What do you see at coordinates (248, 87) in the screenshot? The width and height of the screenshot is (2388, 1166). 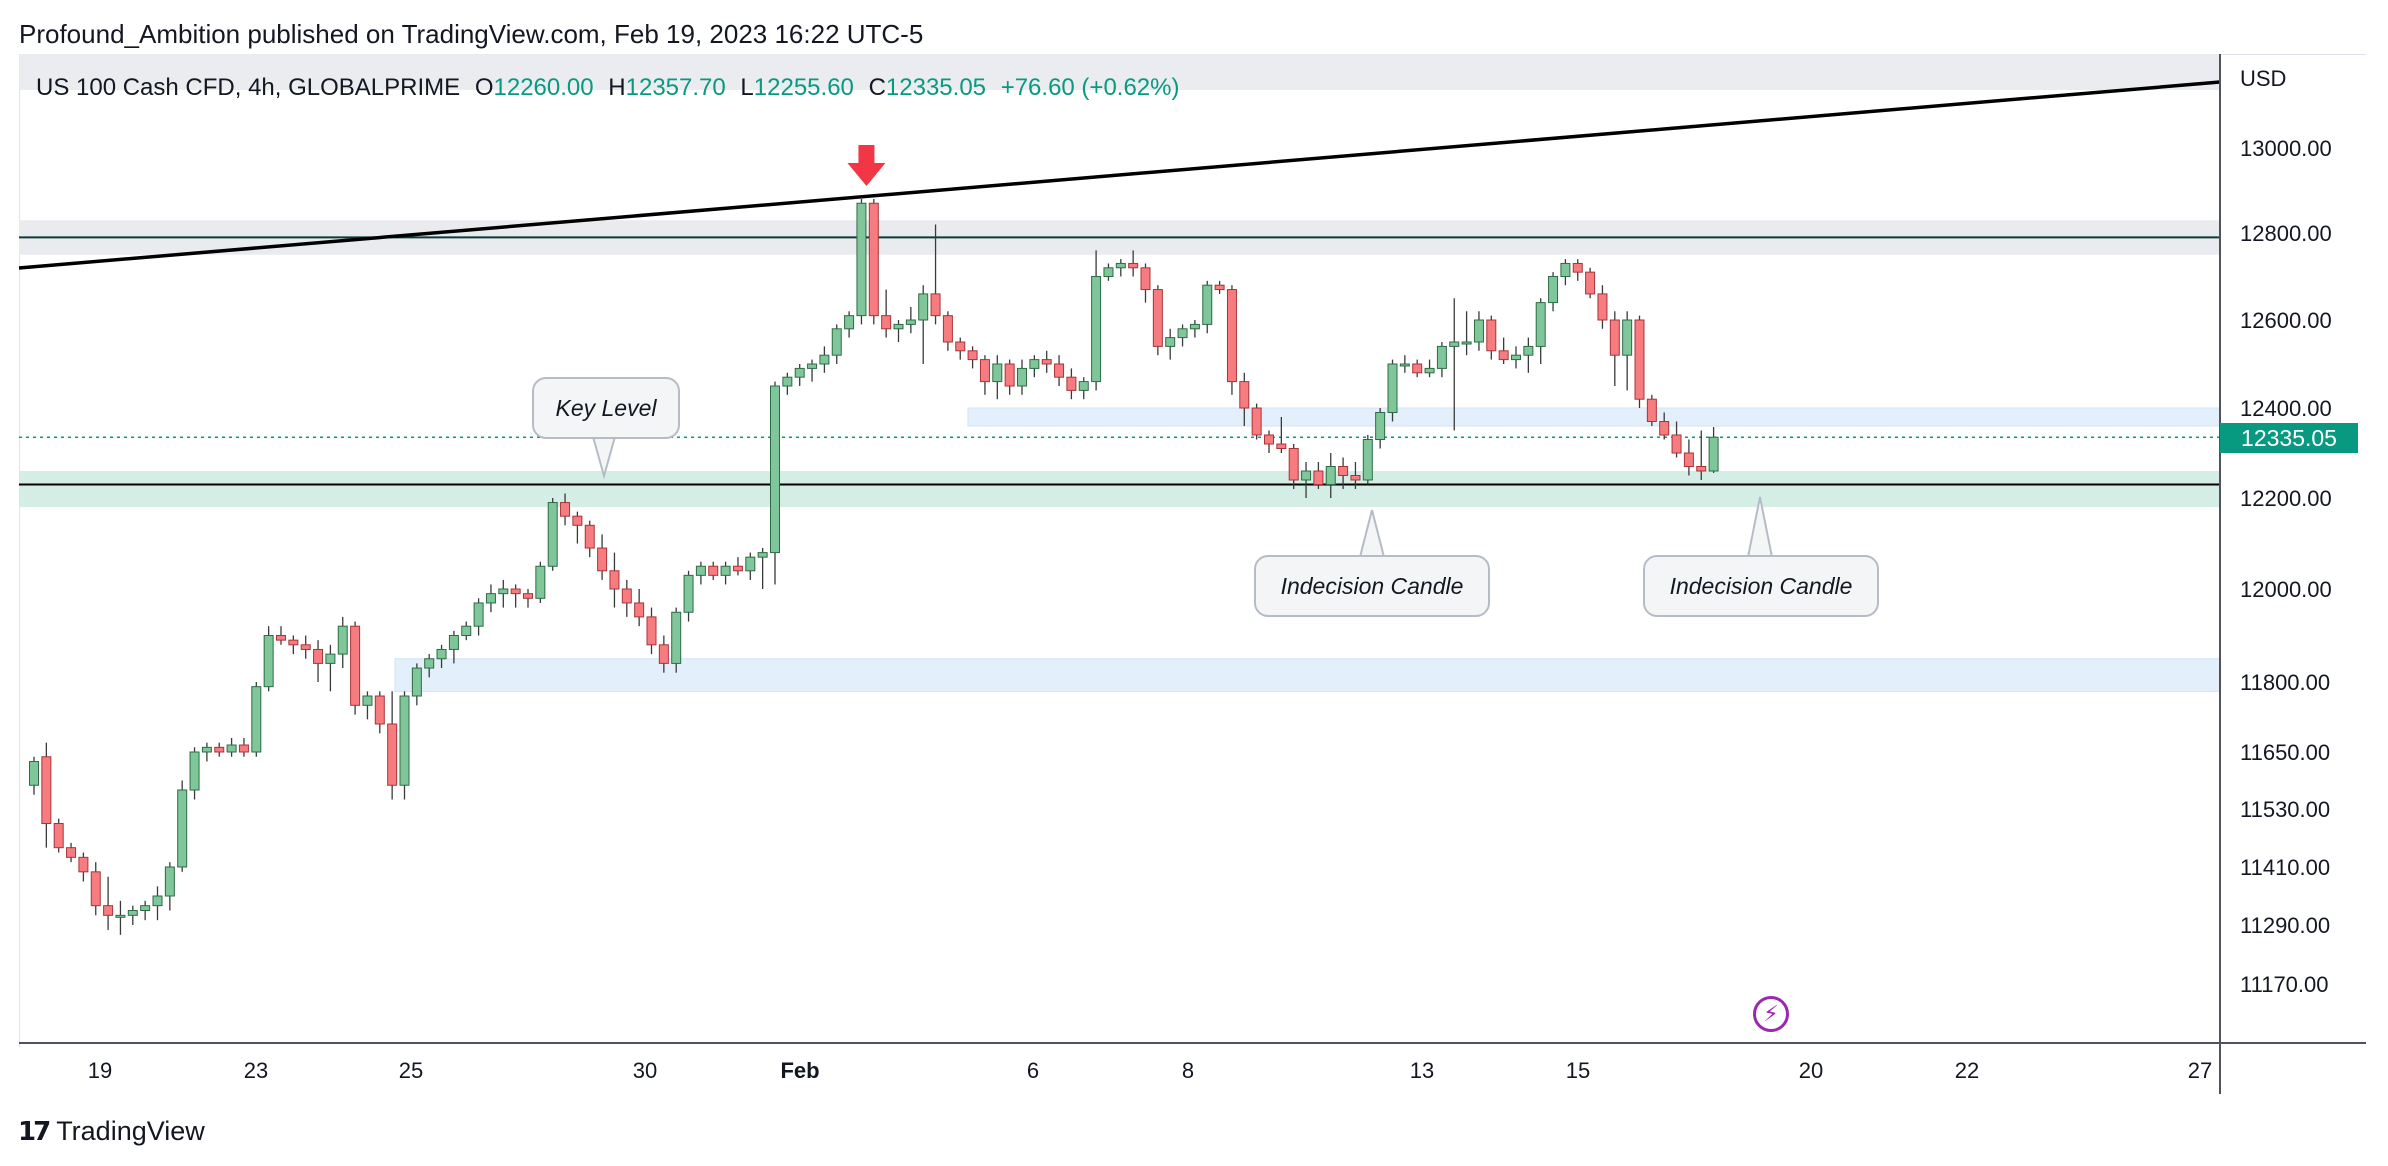 I see `symbol-name: US 100 Cash CFD, 4h, GLOBALPRIME` at bounding box center [248, 87].